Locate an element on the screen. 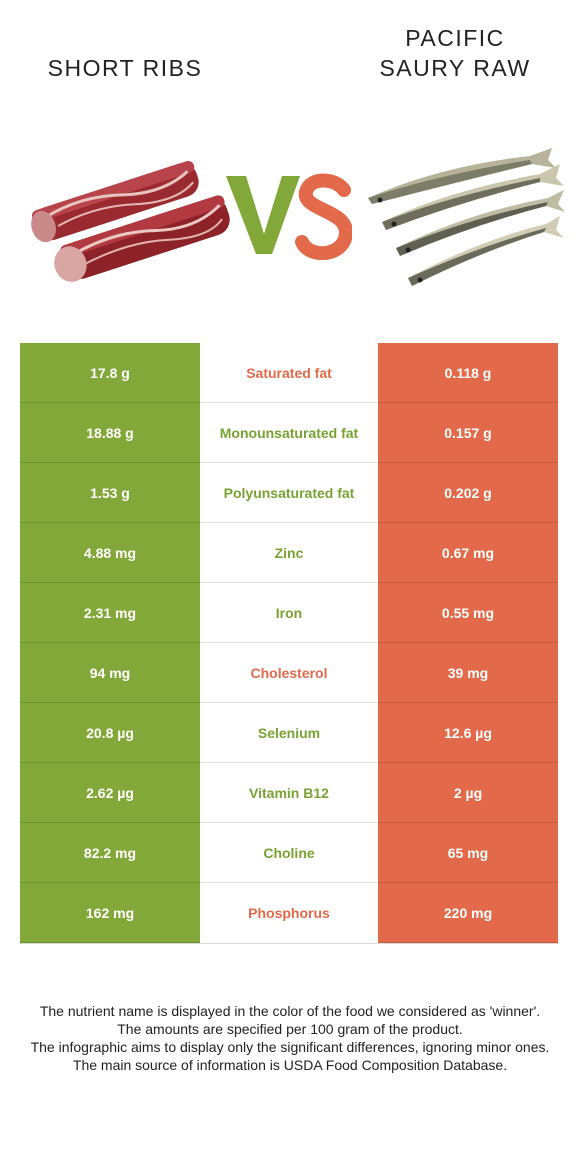  short-ribs-value: 94 mg is located at coordinates (110, 673).